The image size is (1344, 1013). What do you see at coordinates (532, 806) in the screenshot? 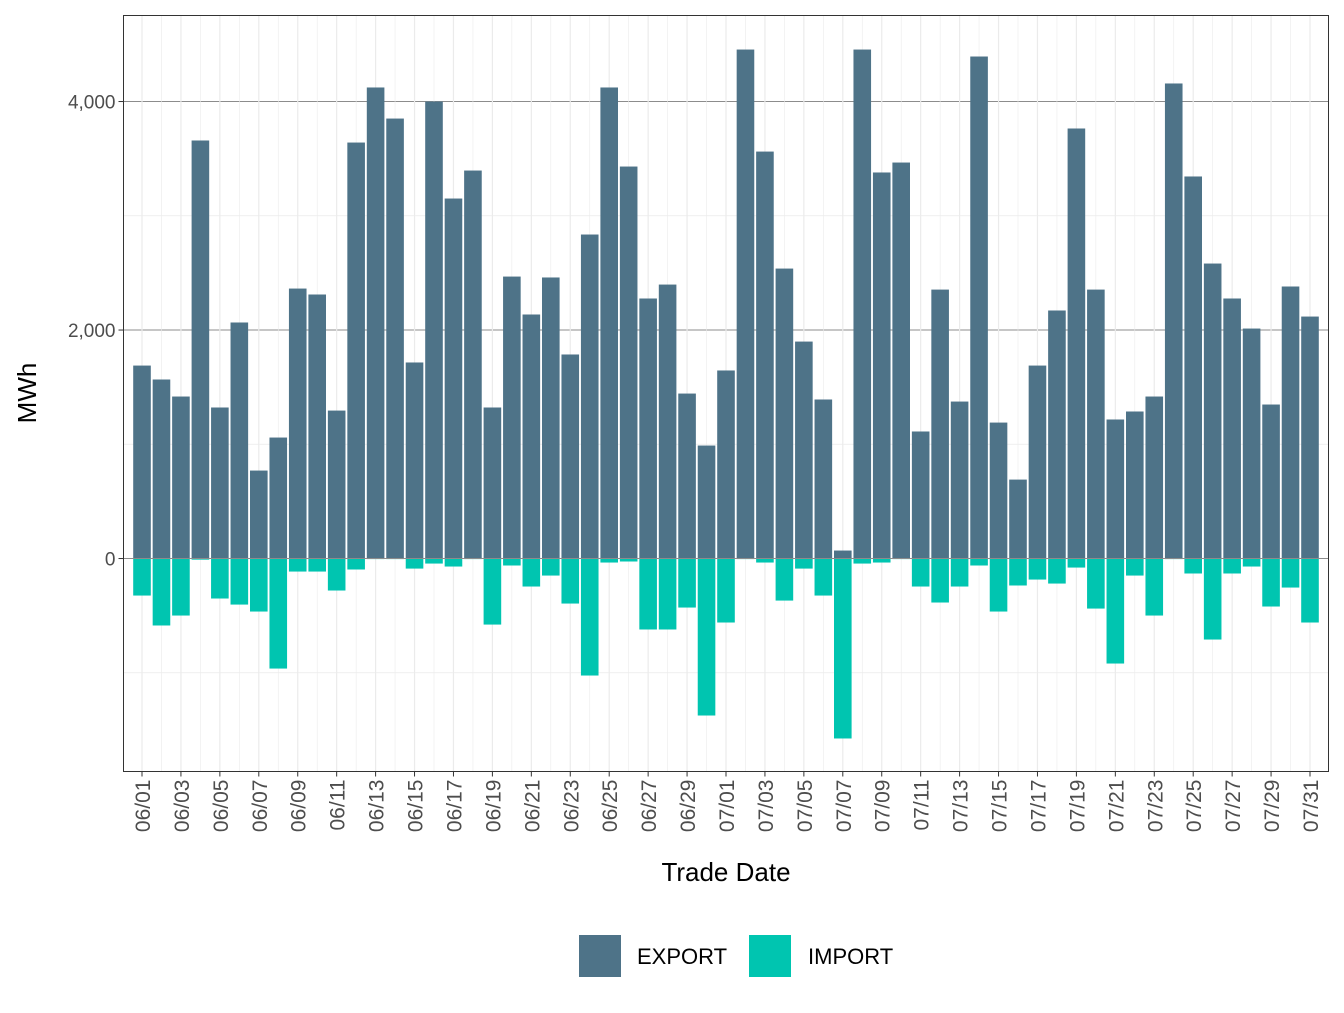
I see `x-tick-label: 06/21` at bounding box center [532, 806].